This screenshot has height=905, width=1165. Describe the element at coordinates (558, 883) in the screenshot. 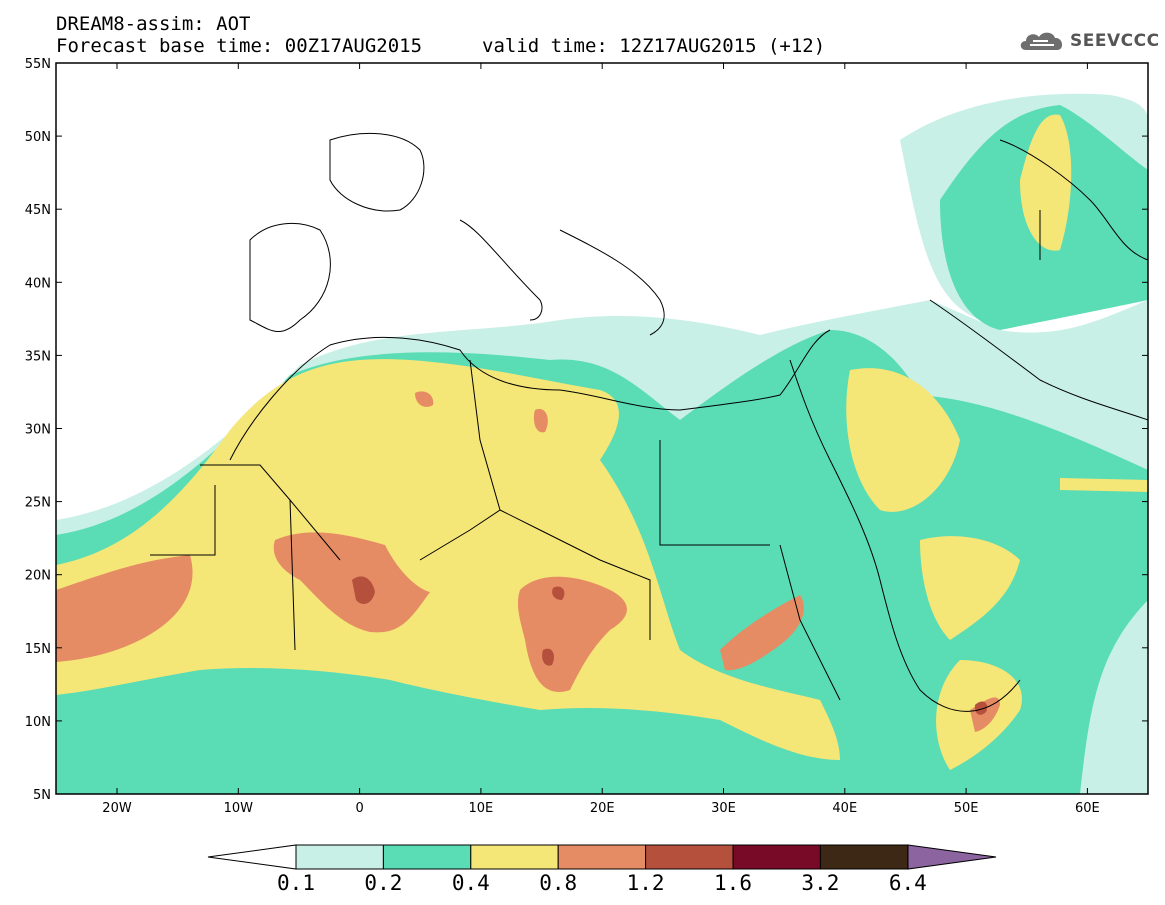

I see `colorbar-label: 0.8` at that location.